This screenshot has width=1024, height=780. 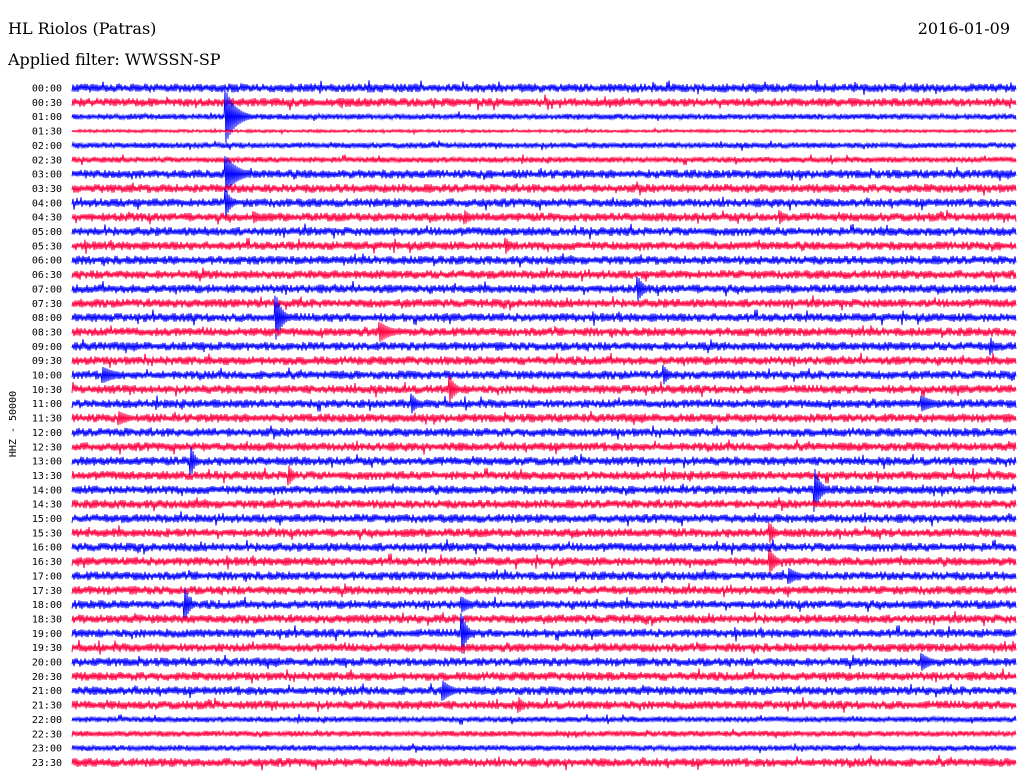 What do you see at coordinates (13, 424) in the screenshot?
I see `y-axis-label: HHZ - 50000` at bounding box center [13, 424].